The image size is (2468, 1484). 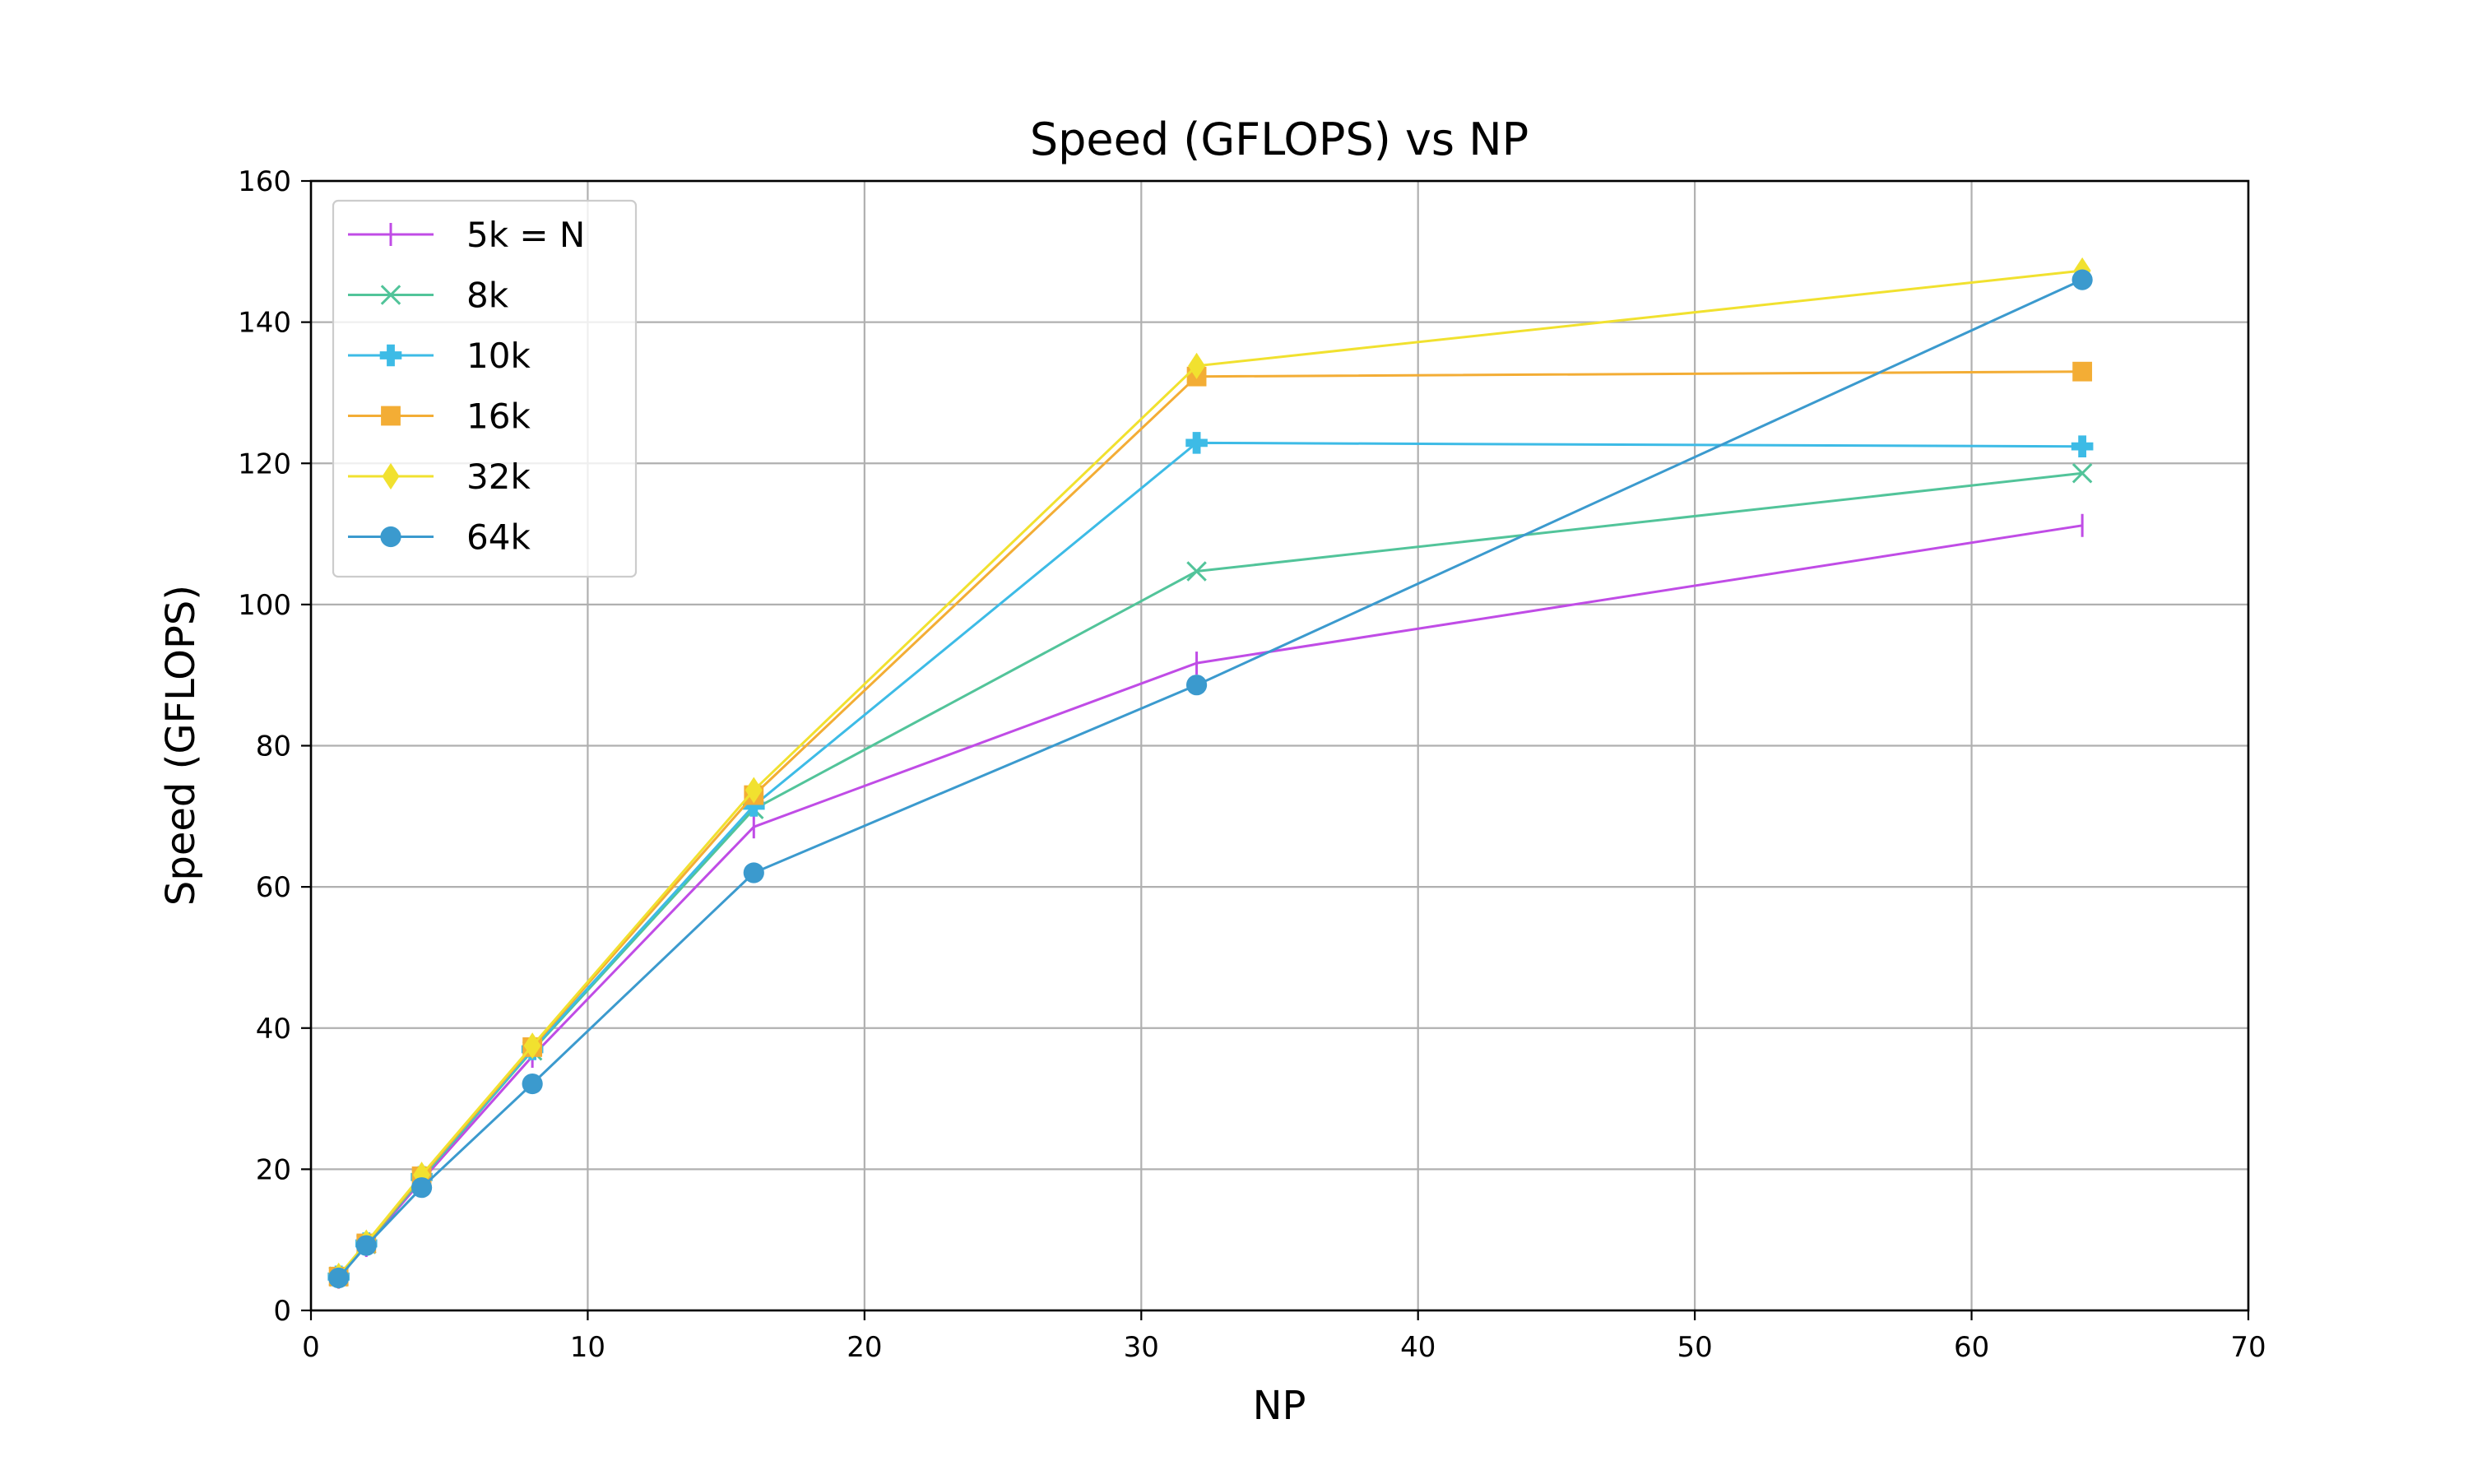 What do you see at coordinates (587, 1347) in the screenshot?
I see `x-tick-label: 10` at bounding box center [587, 1347].